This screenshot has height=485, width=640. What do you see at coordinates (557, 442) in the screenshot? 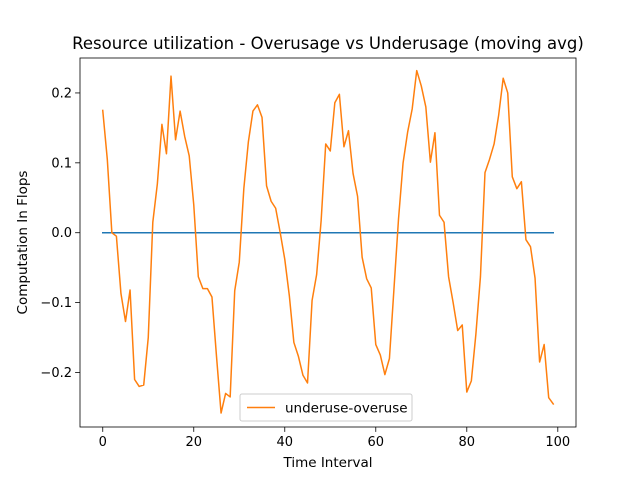
I see `x-tick-label: 100` at bounding box center [557, 442].